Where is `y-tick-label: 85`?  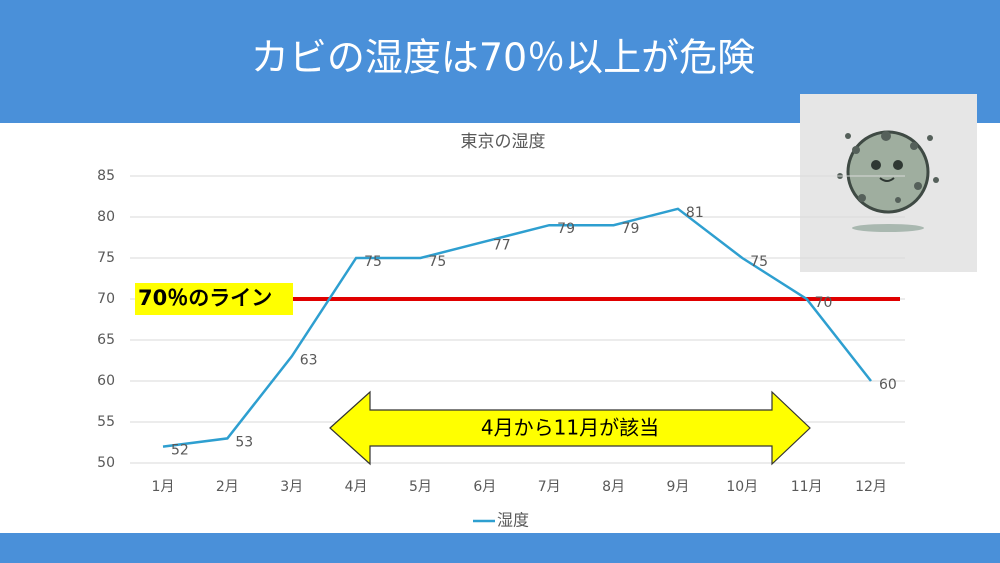 y-tick-label: 85 is located at coordinates (106, 176).